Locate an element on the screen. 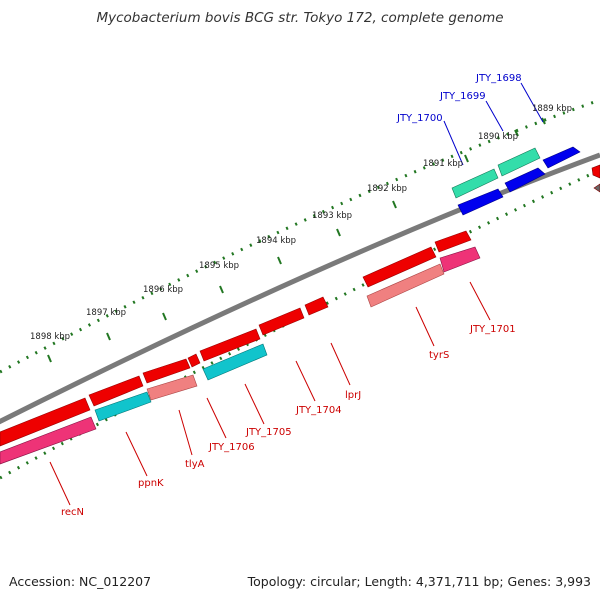 The width and height of the screenshot is (600, 600). cds-jty1699 is located at coordinates (525, 180).